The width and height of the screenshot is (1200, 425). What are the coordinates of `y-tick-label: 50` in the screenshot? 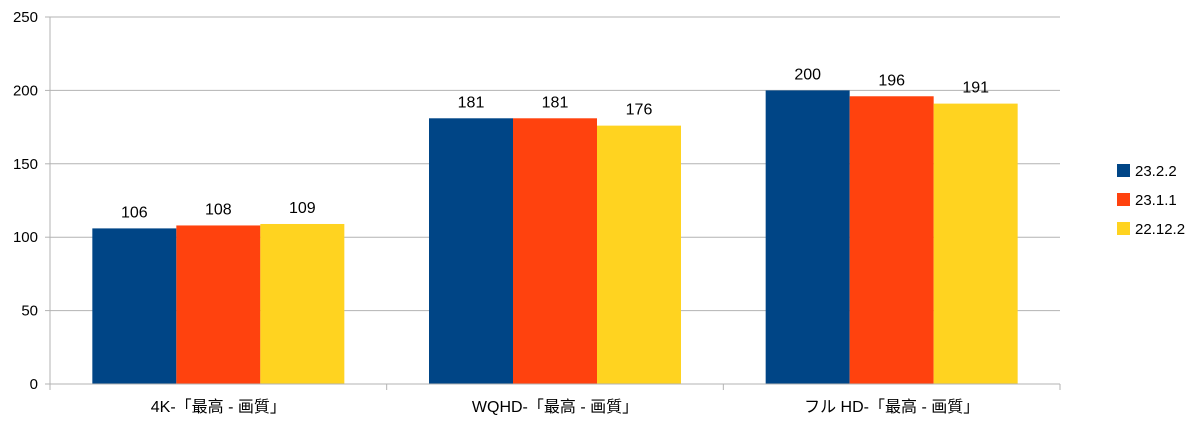 It's located at (29, 311).